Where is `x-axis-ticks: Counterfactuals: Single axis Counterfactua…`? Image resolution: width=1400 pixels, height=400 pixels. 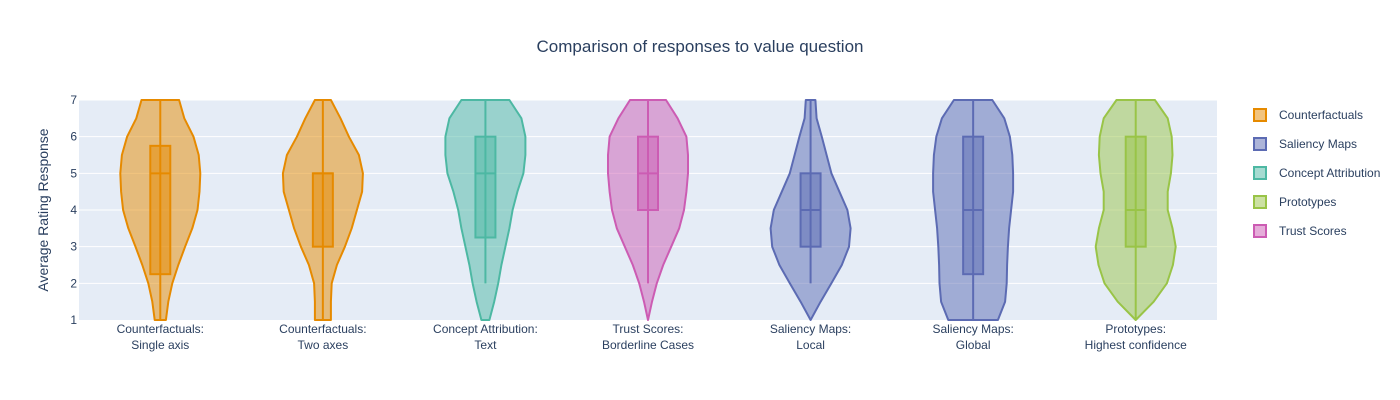
x-axis-ticks: Counterfactuals: Single axis Counterfactua… is located at coordinates (652, 337).